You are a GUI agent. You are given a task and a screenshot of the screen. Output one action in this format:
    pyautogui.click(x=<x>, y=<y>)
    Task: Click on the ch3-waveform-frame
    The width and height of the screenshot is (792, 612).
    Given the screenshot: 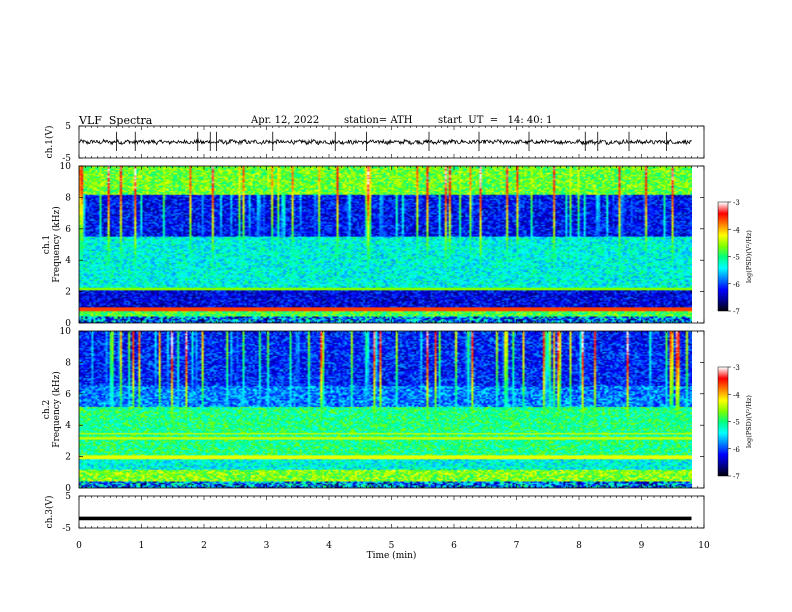 What is the action you would take?
    pyautogui.click(x=391, y=512)
    